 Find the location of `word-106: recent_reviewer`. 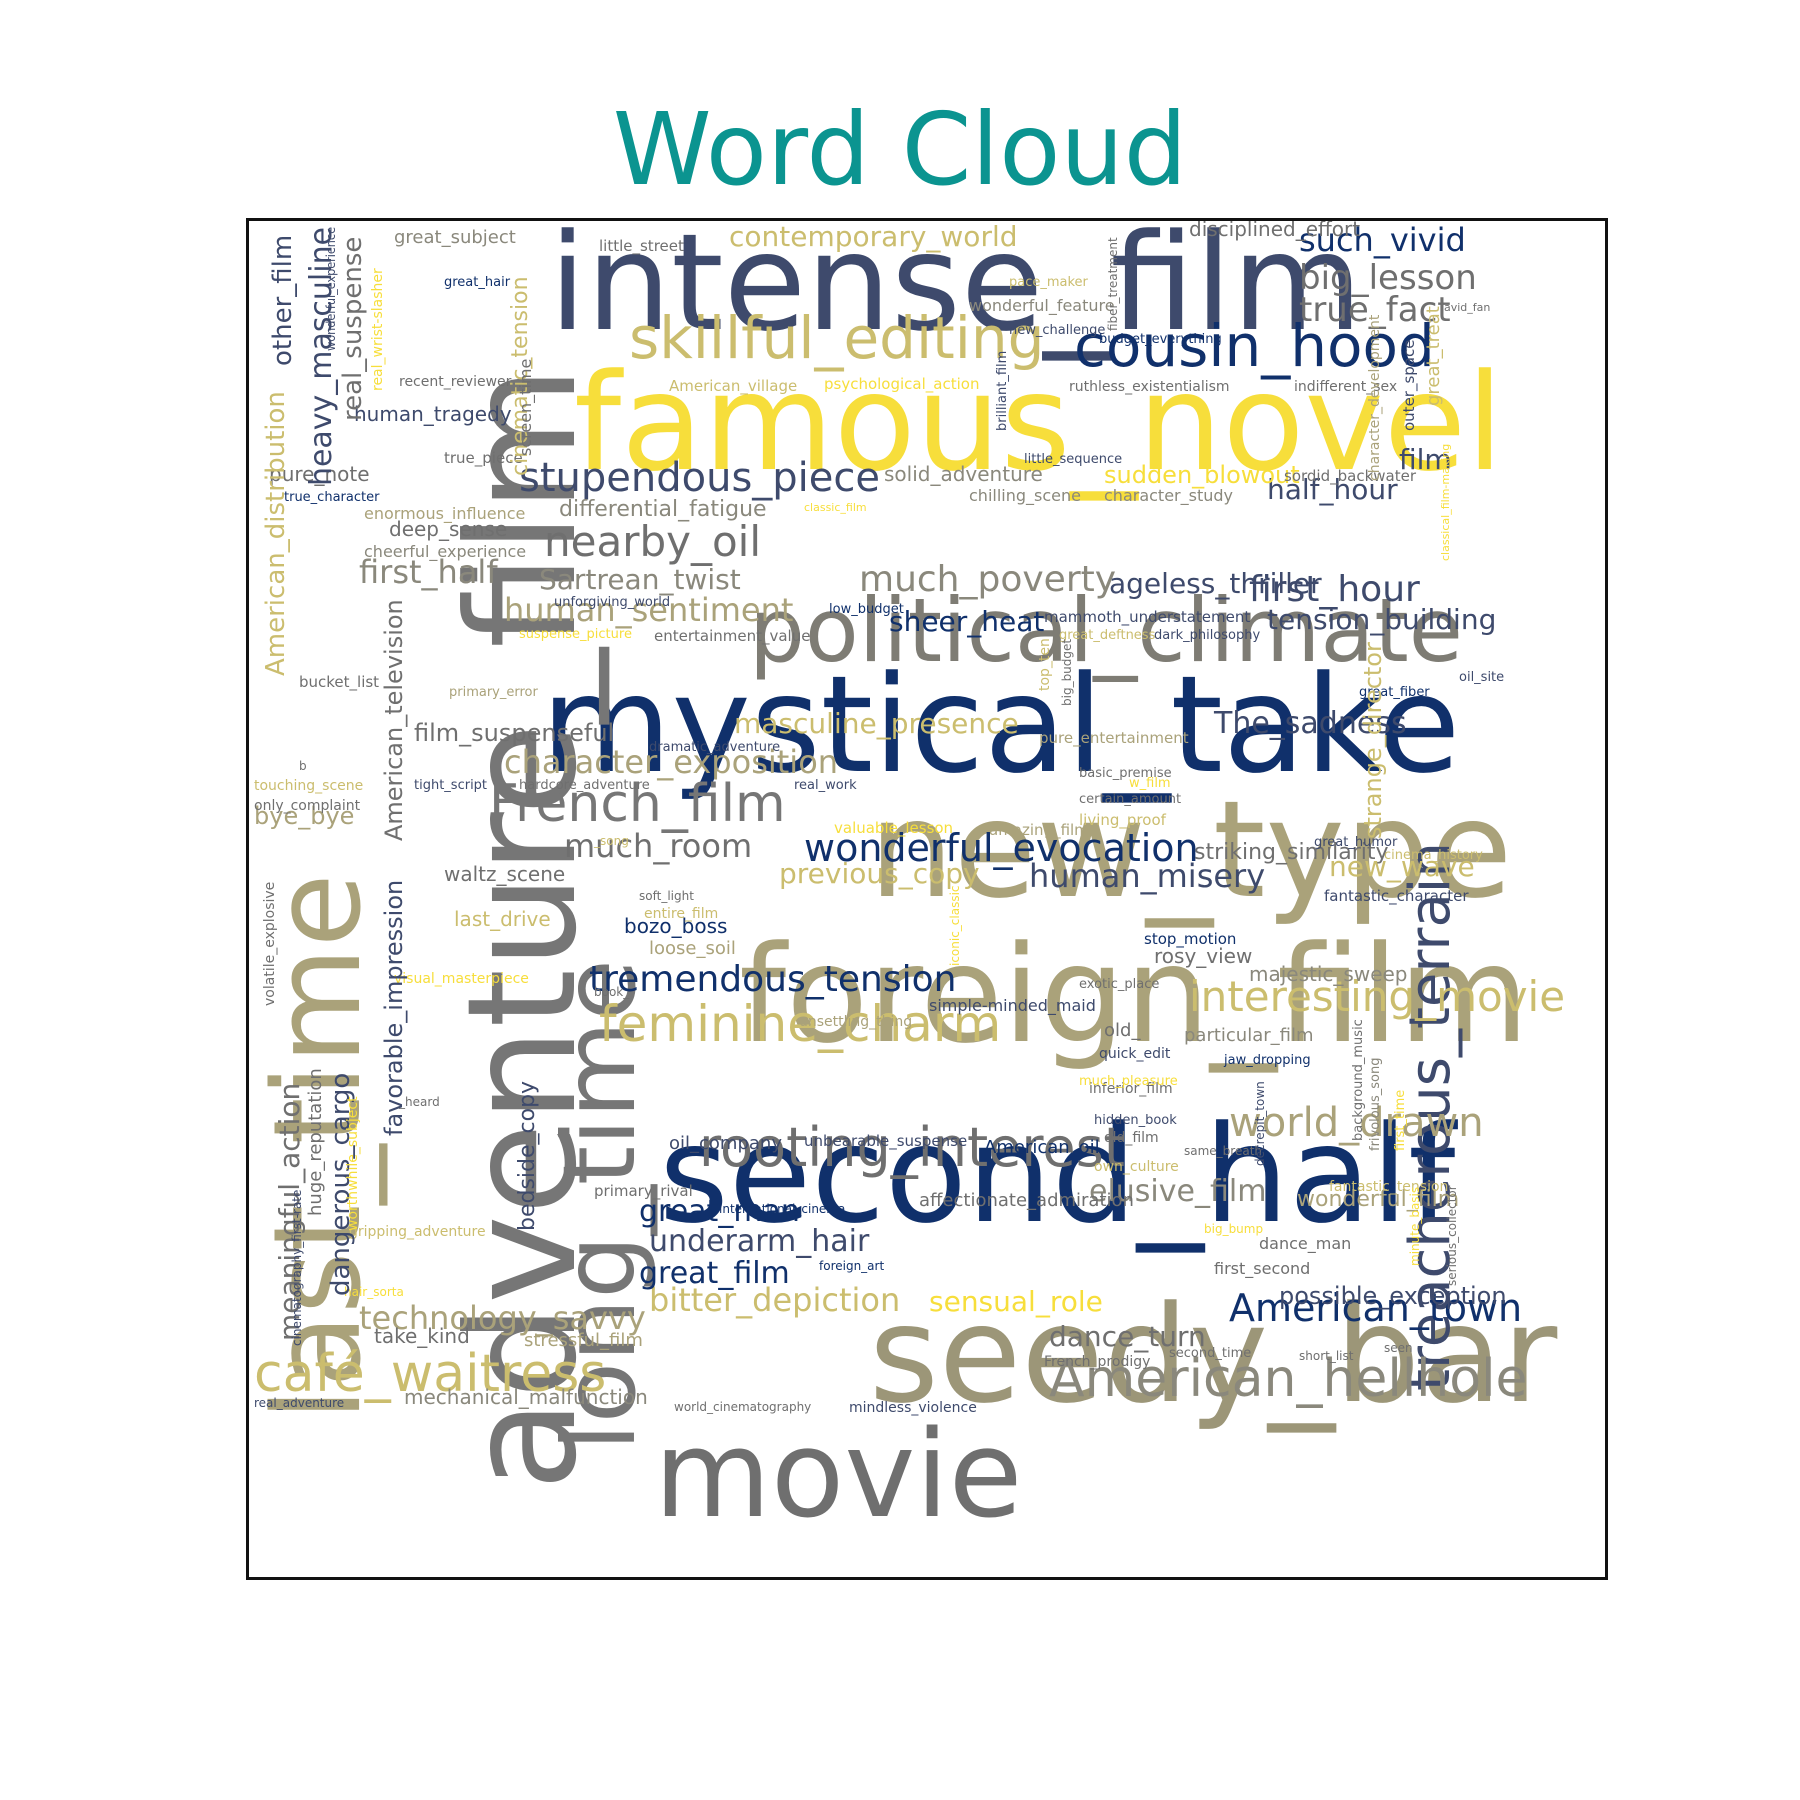

word-106: recent_reviewer is located at coordinates (455, 382).